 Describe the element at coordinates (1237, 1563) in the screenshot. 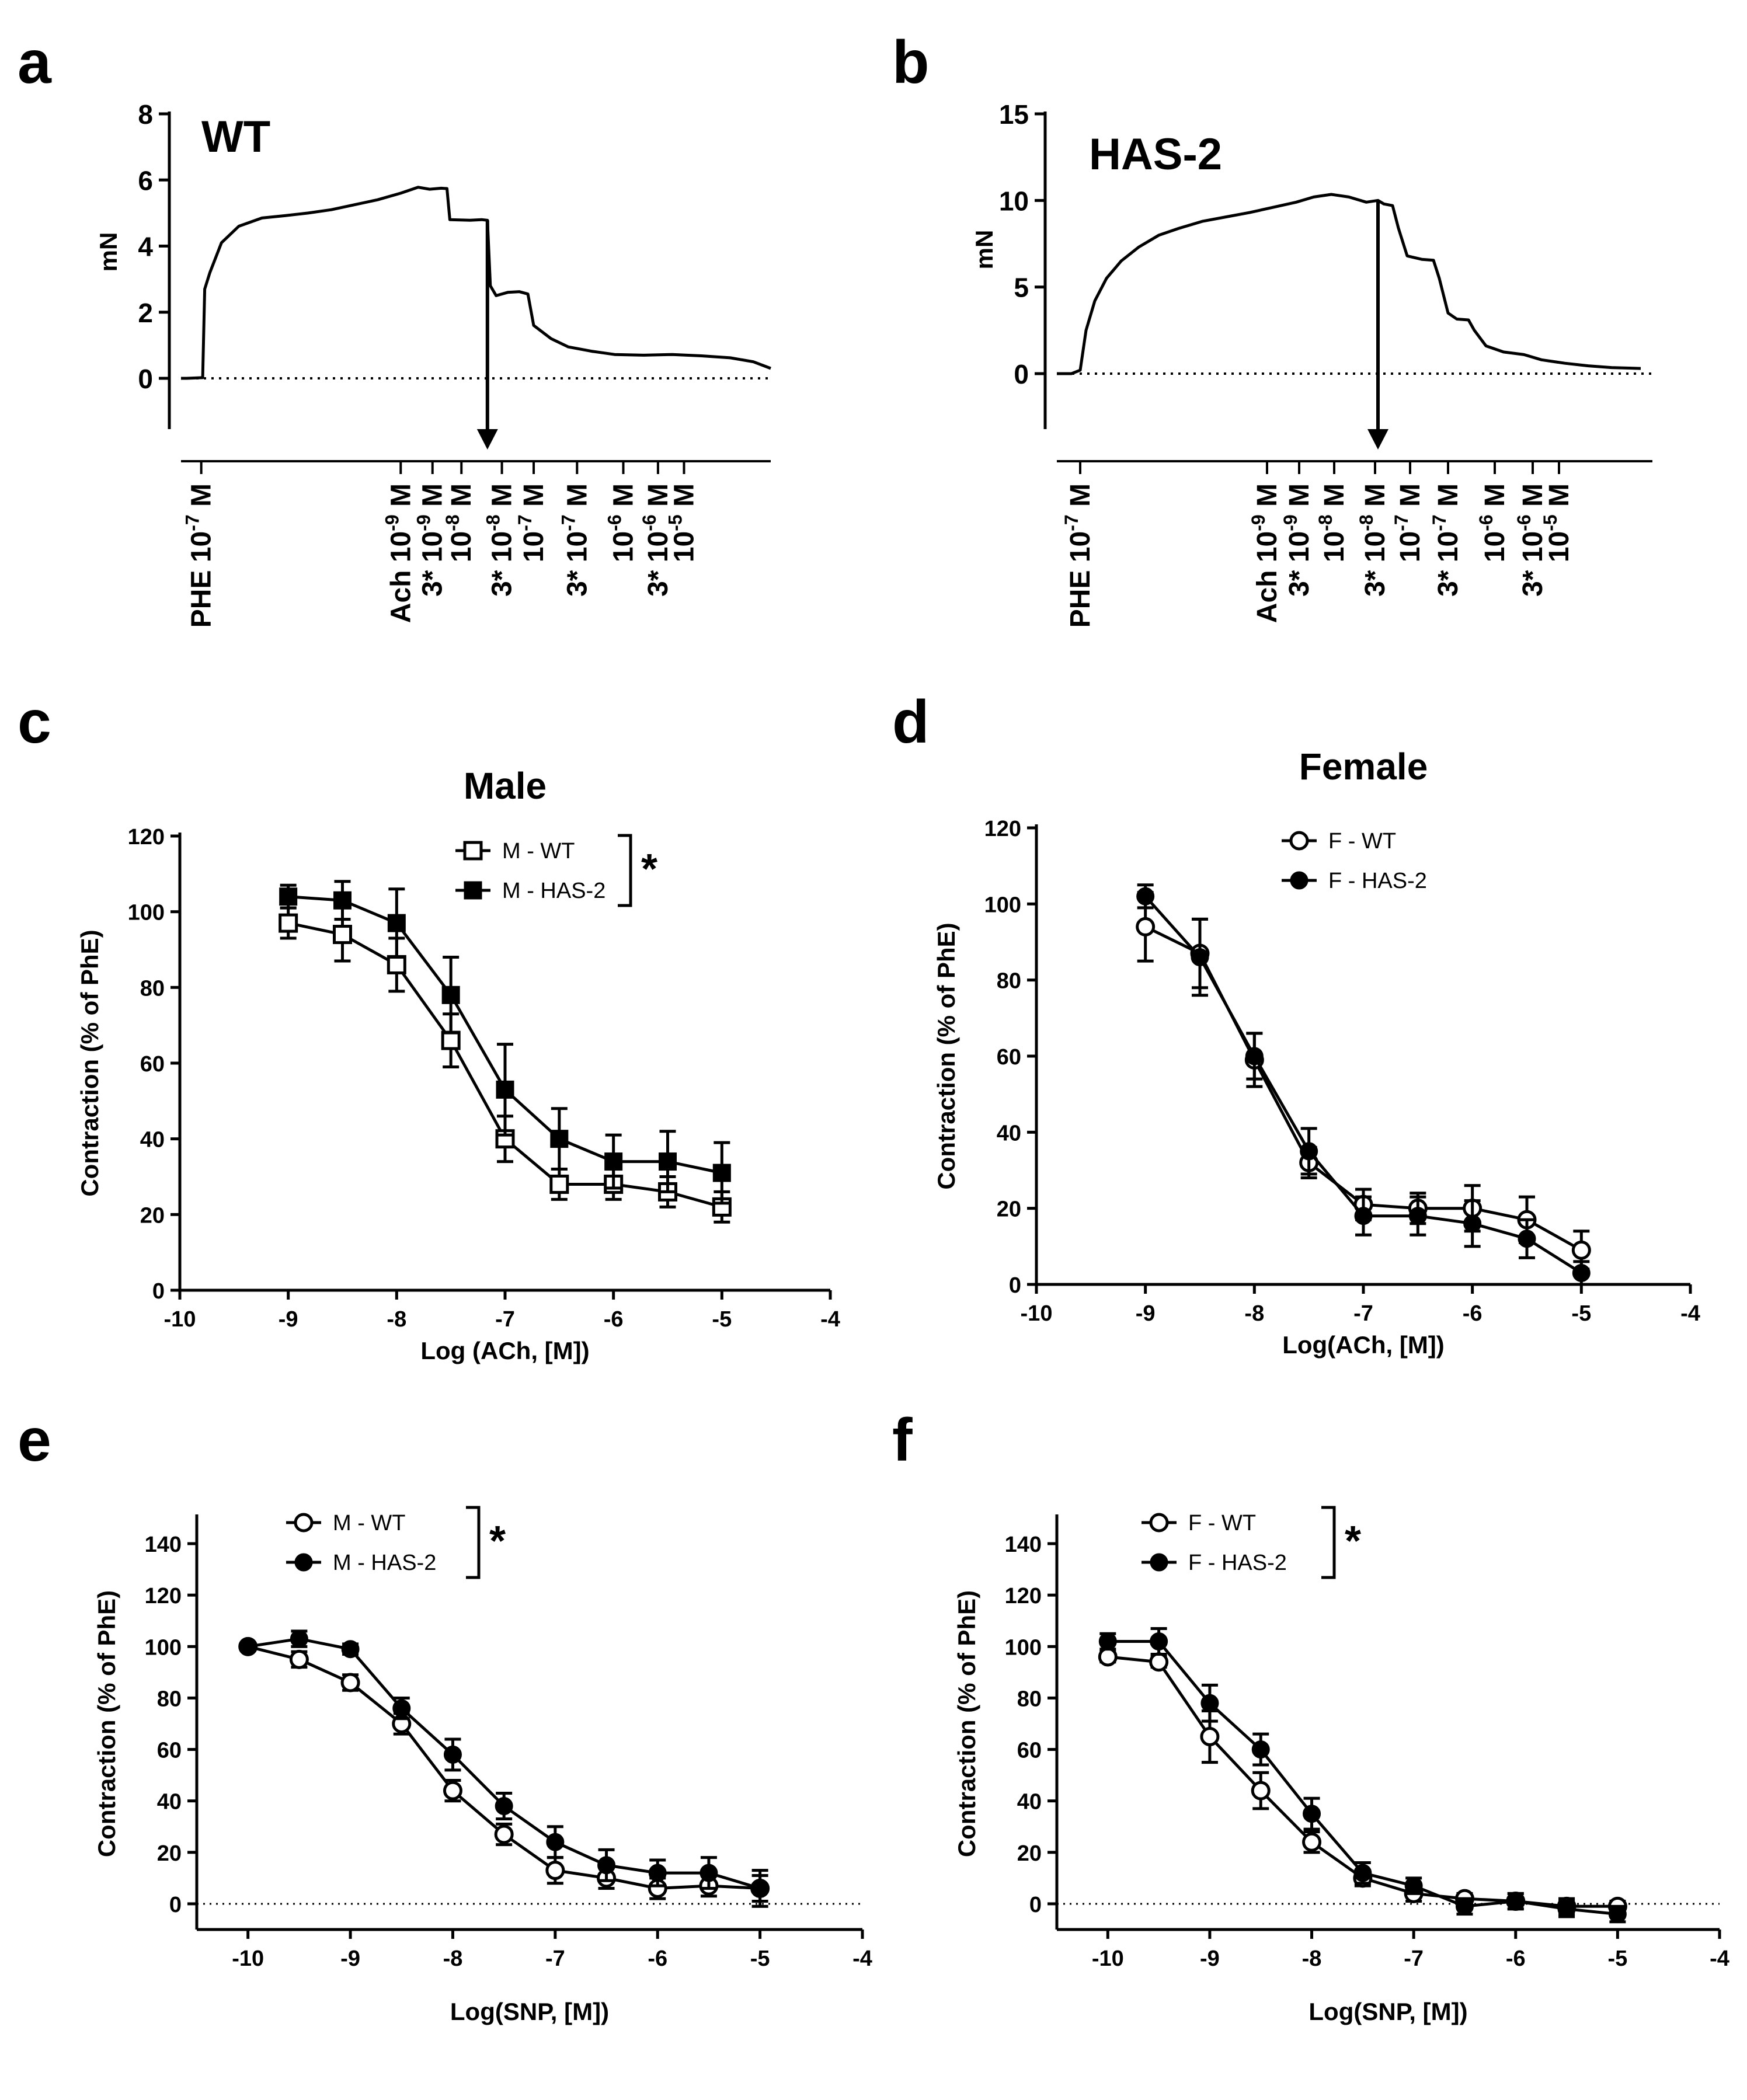

I see `legend-label: F - HAS-2` at that location.